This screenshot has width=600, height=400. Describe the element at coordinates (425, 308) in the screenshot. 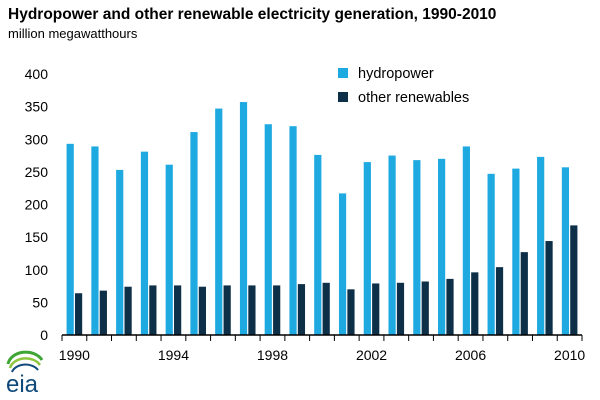

I see `bar-other-renewables-2004` at that location.